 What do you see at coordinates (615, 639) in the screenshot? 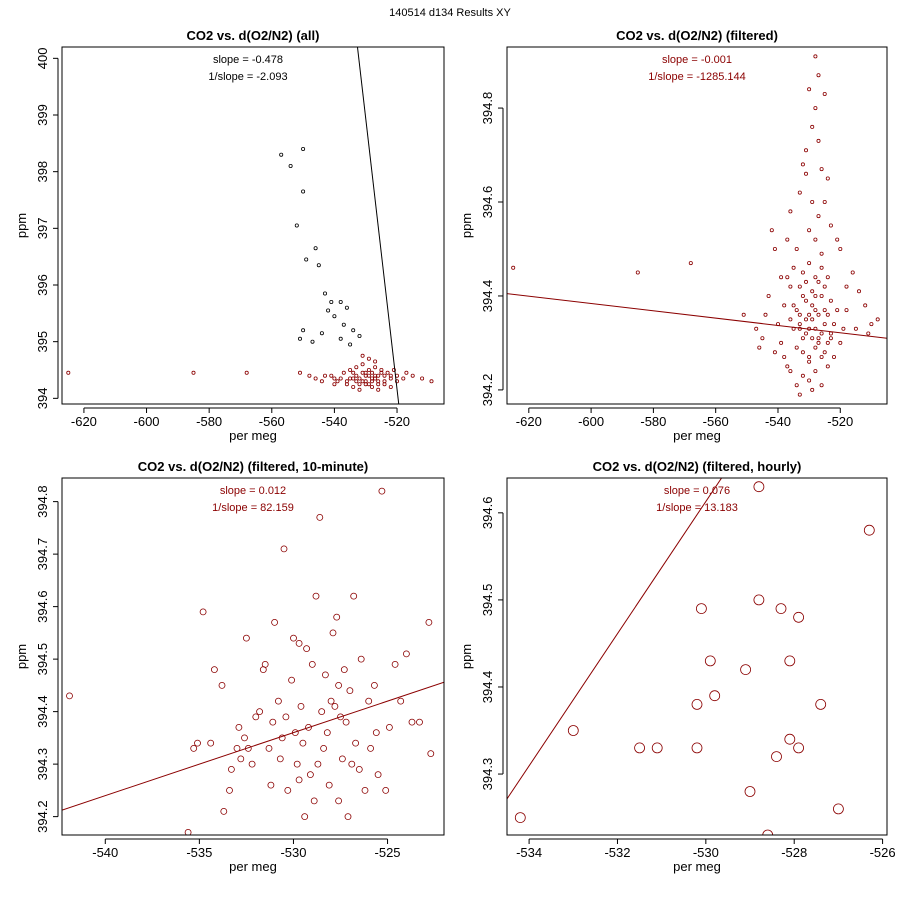
I see `fit-line` at bounding box center [615, 639].